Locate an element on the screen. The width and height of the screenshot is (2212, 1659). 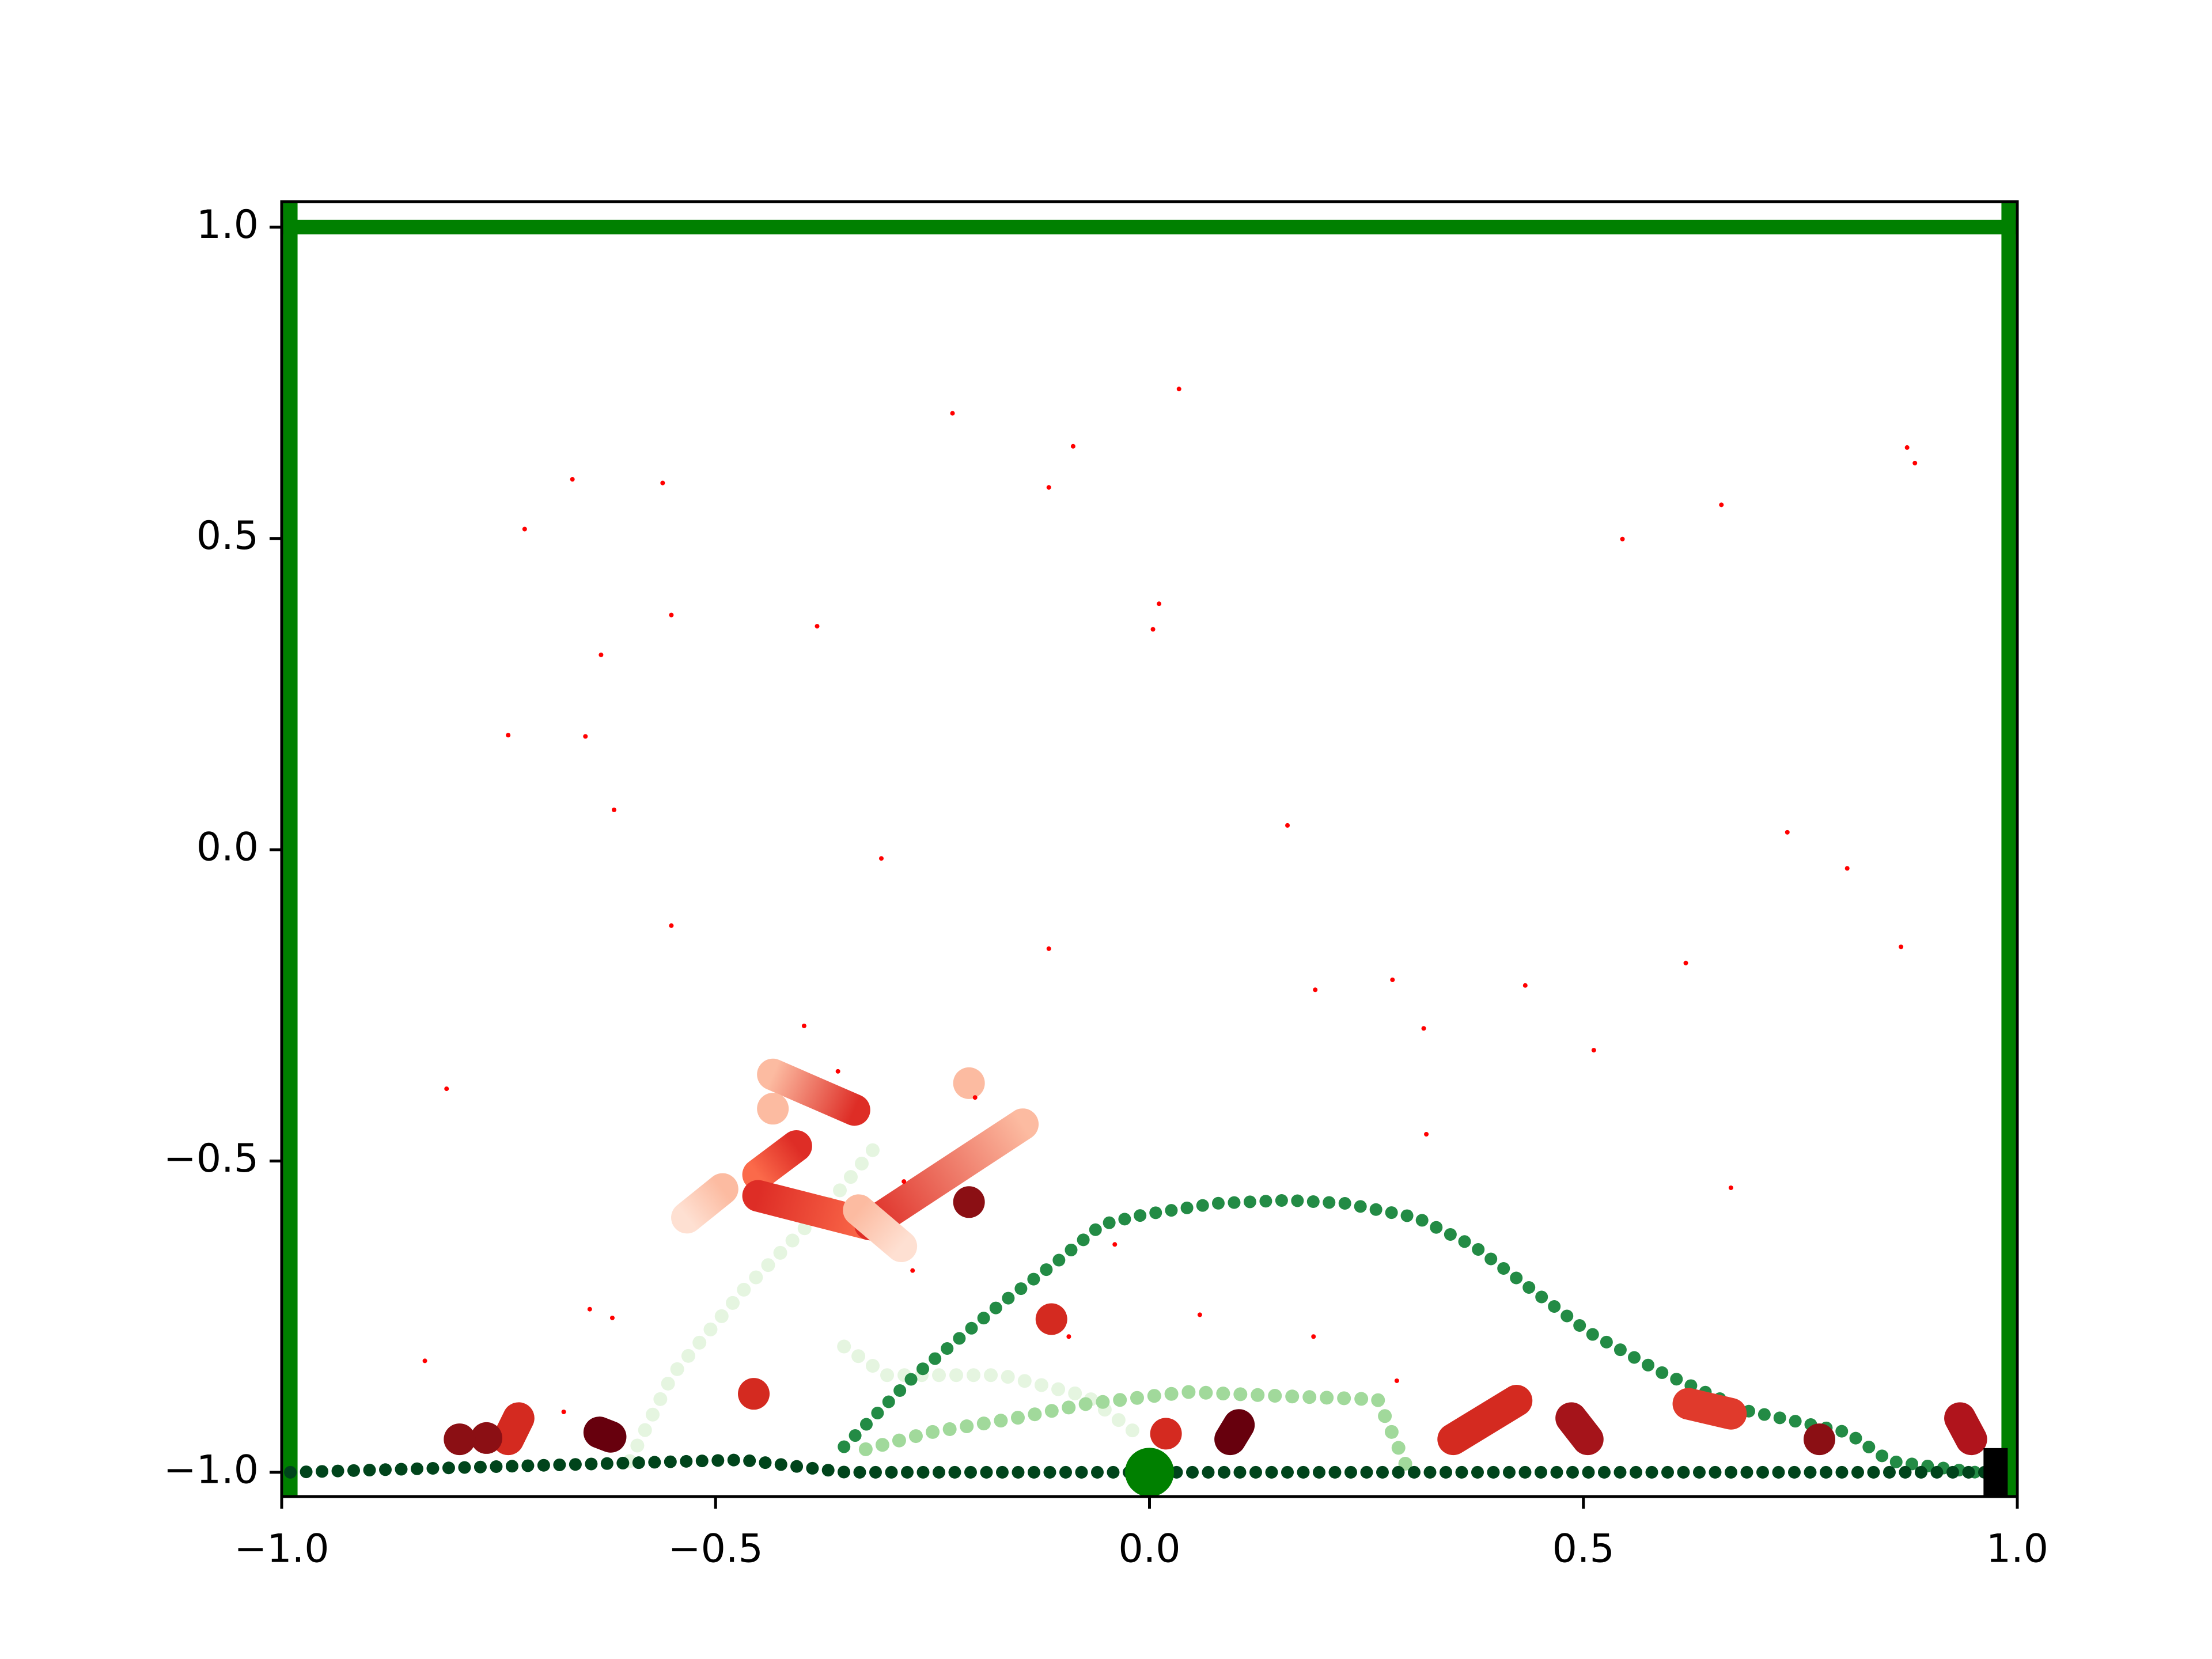
y-tick-label: 0.0 is located at coordinates (227, 847).